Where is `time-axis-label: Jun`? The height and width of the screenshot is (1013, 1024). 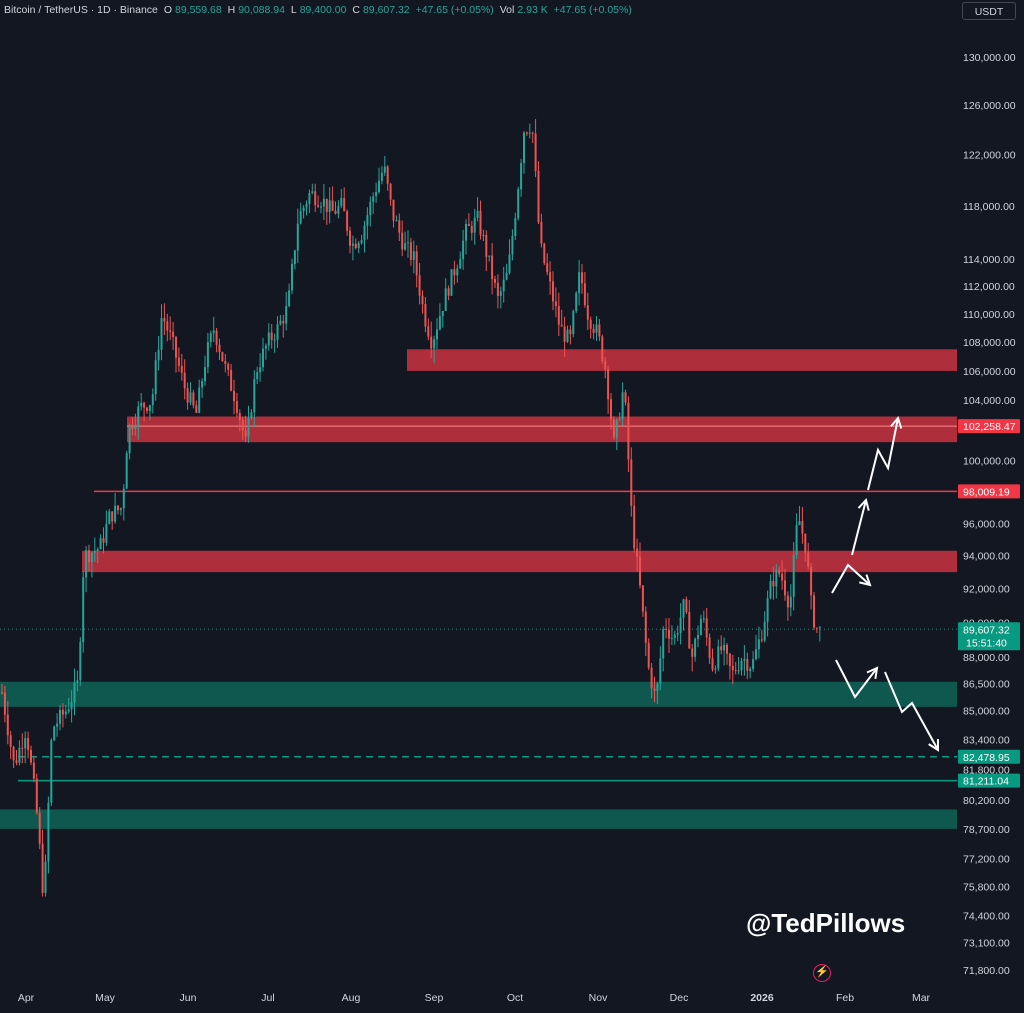 time-axis-label: Jun is located at coordinates (188, 998).